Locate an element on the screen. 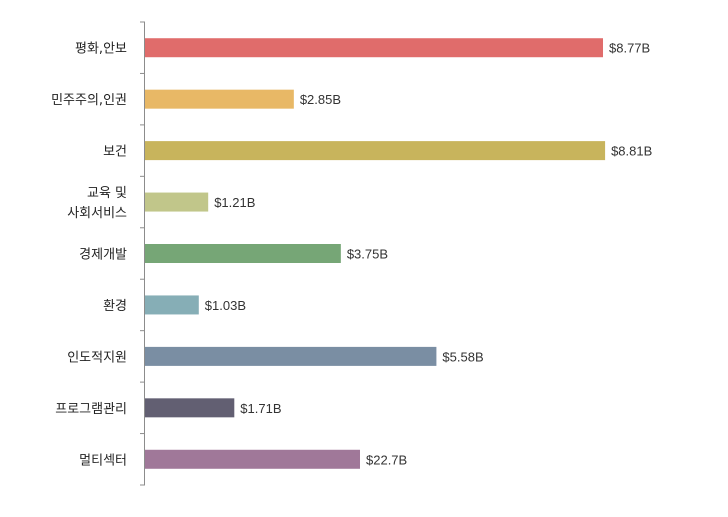 The width and height of the screenshot is (728, 517). value-label: $8.77B is located at coordinates (629, 48).